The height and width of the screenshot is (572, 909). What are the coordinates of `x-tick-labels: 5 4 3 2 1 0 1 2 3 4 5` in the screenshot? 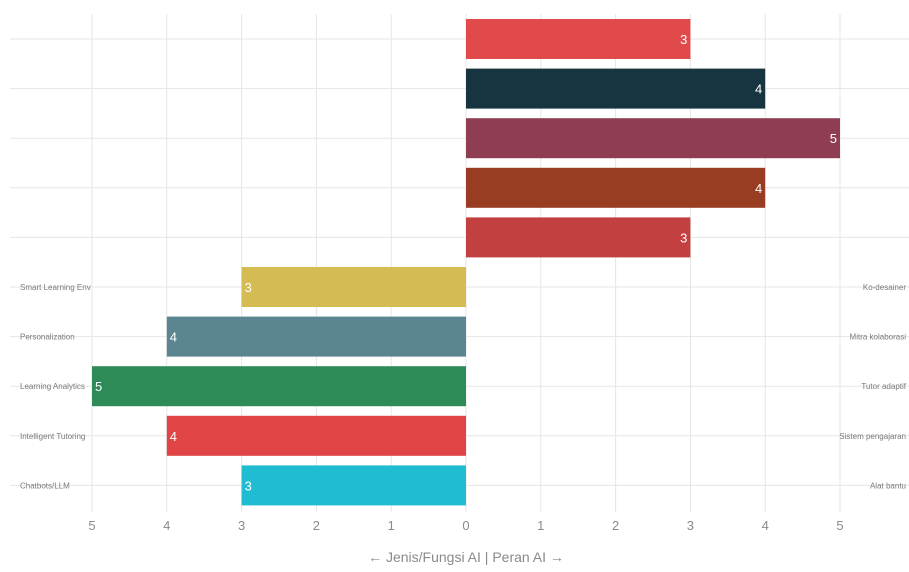 It's located at (465, 525).